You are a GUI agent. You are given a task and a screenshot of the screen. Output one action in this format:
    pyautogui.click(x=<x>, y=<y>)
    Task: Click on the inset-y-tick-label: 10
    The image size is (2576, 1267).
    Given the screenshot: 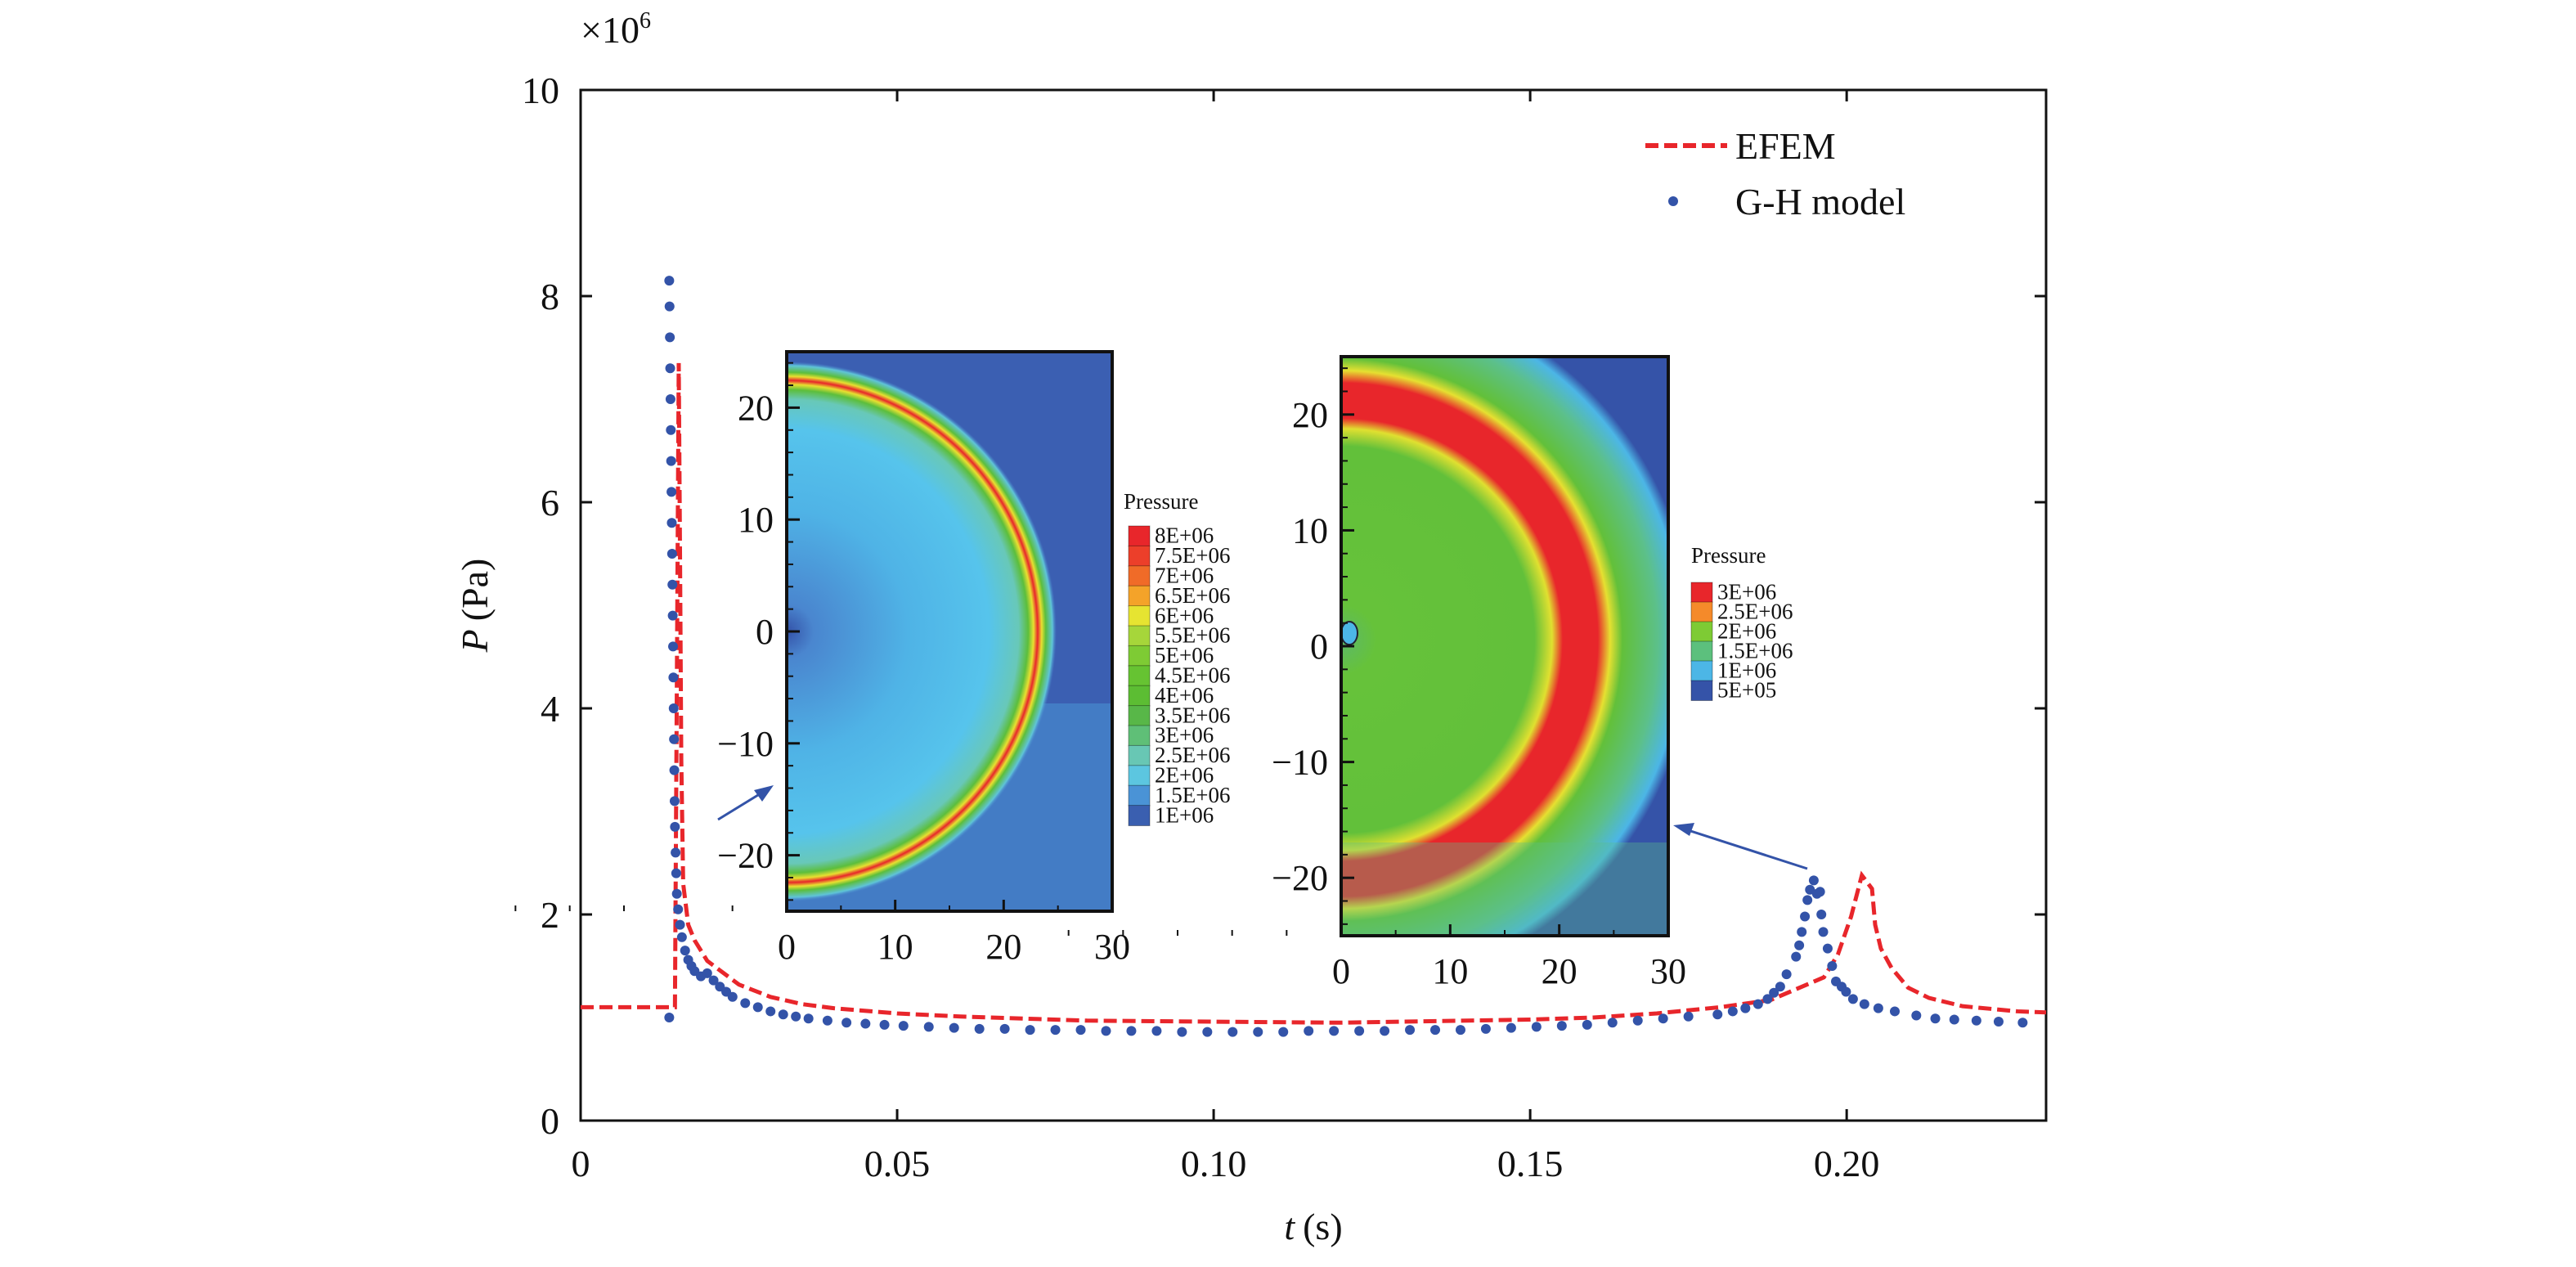 What is the action you would take?
    pyautogui.click(x=756, y=520)
    